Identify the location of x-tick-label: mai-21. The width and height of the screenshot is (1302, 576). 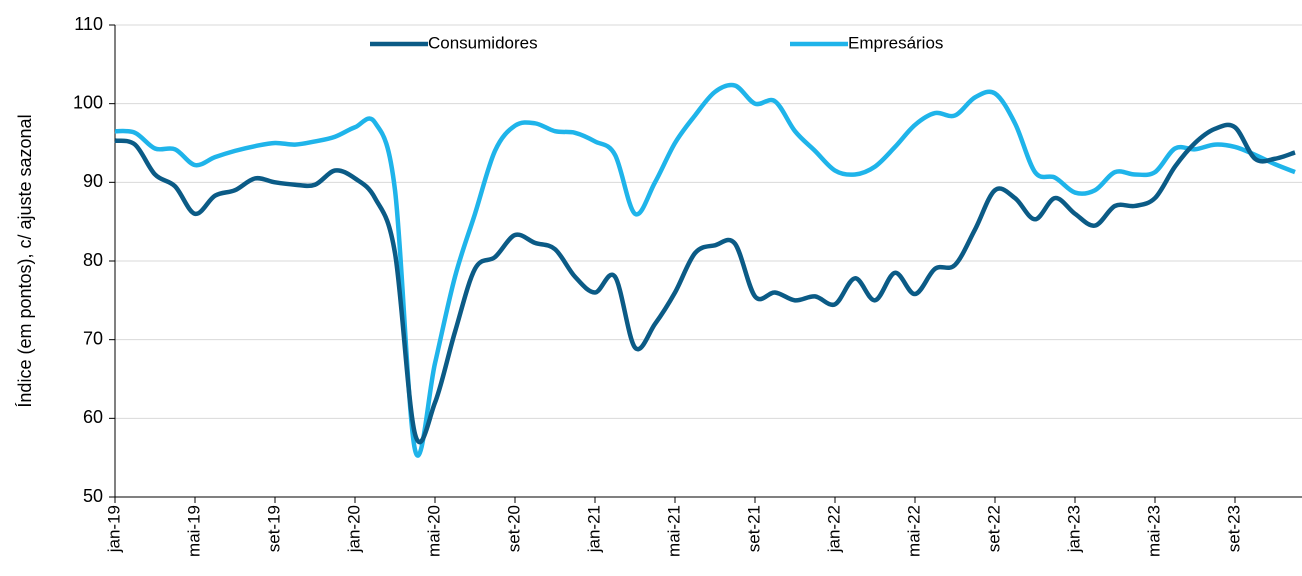
(673, 531).